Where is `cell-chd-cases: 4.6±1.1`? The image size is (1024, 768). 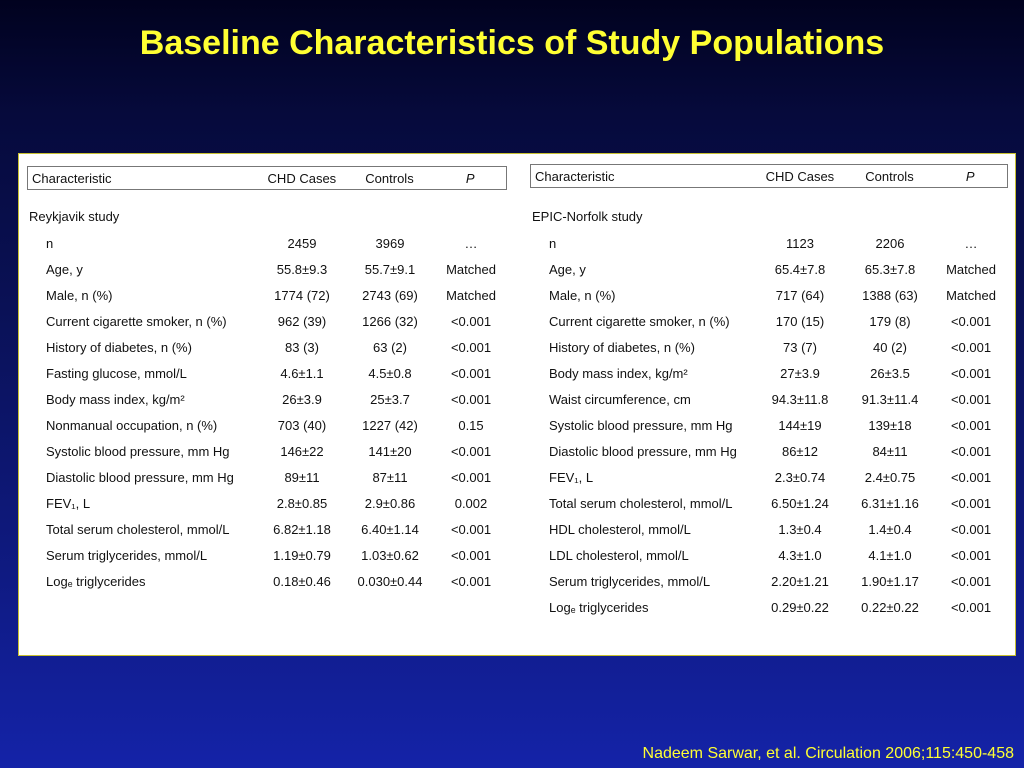
cell-chd-cases: 4.6±1.1 is located at coordinates (302, 373).